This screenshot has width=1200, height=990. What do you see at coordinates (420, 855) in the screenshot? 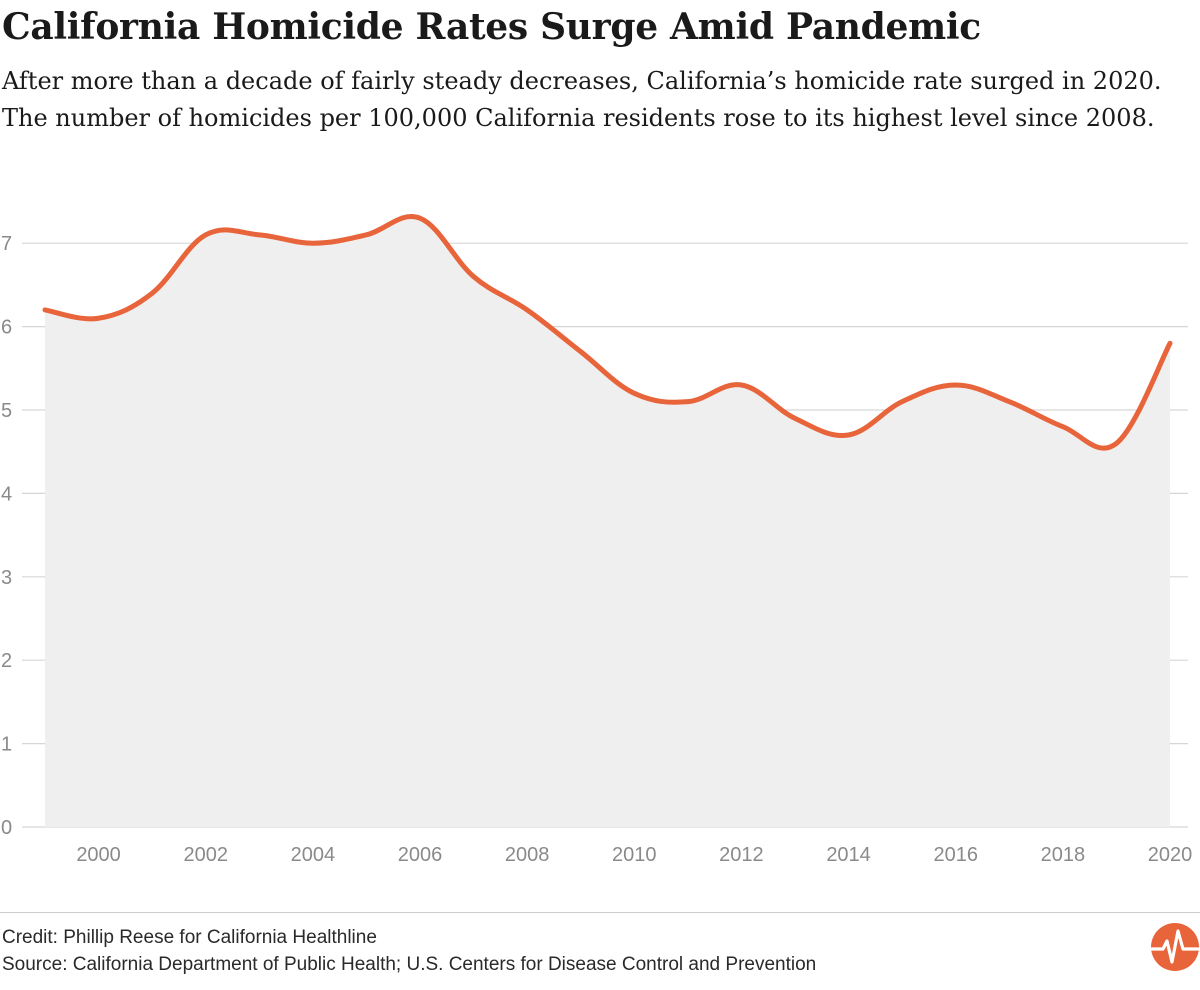
I see `x-tick-label: 2006` at bounding box center [420, 855].